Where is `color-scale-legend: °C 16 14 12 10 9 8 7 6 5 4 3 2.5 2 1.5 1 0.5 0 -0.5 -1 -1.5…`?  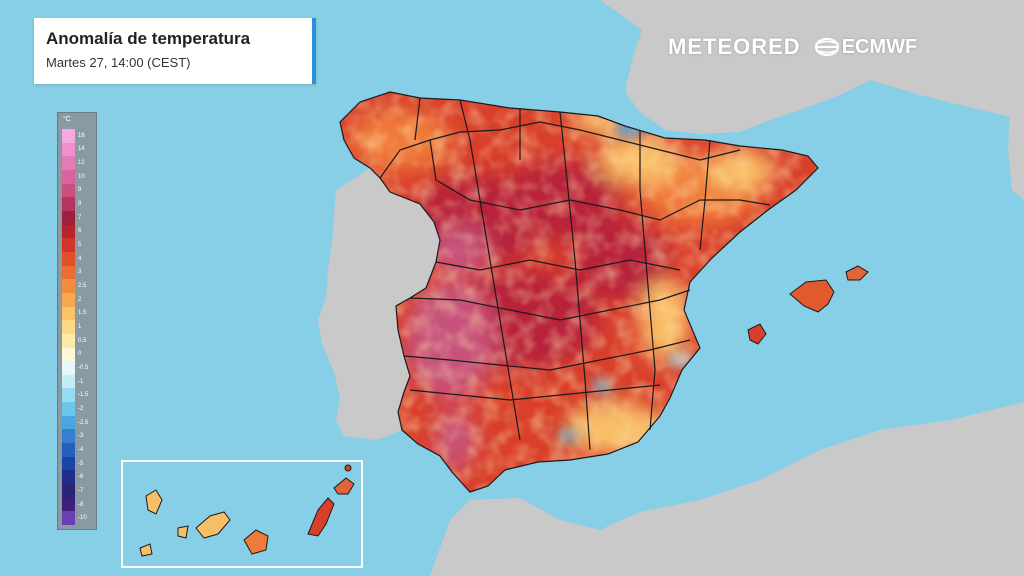
color-scale-legend: °C 16 14 12 10 9 8 7 6 5 4 3 2.5 2 1.5 1 0.5 0 -0.5 -1 -1.5… is located at coordinates (77, 321).